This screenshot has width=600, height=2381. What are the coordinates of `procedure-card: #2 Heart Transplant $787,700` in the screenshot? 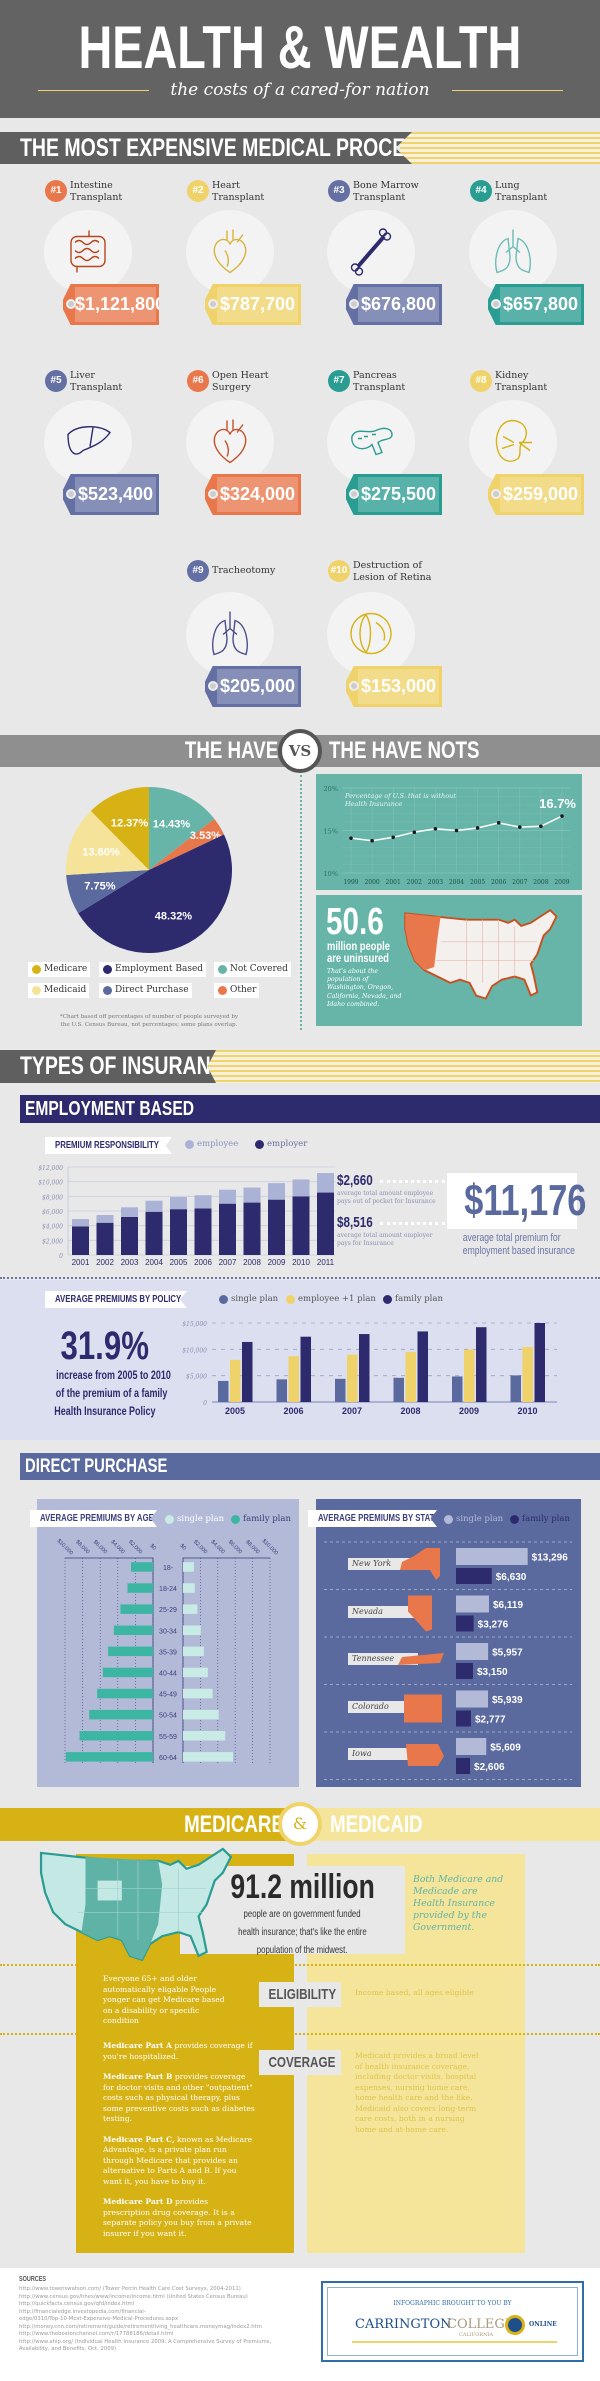 It's located at (251, 255).